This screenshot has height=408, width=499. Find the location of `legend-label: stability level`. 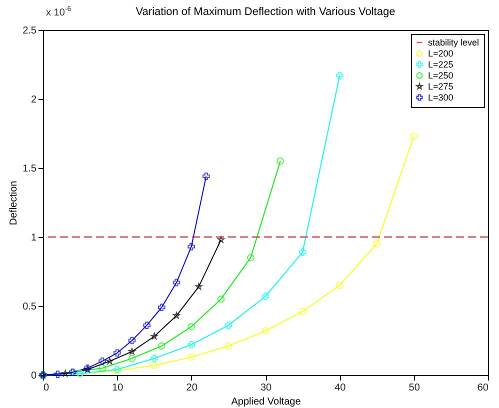

legend-label: stability level is located at coordinates (454, 43).